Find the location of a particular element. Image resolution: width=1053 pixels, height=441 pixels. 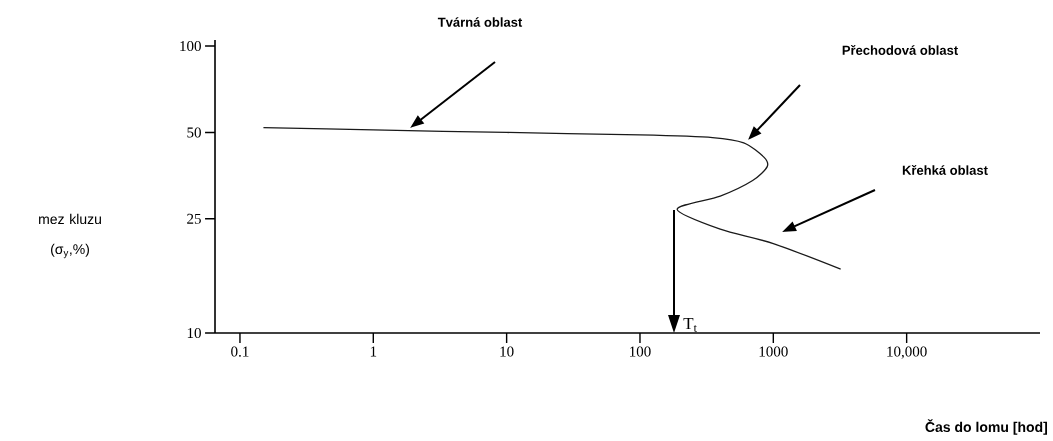

x-tick-label: 0.1 is located at coordinates (240, 351).